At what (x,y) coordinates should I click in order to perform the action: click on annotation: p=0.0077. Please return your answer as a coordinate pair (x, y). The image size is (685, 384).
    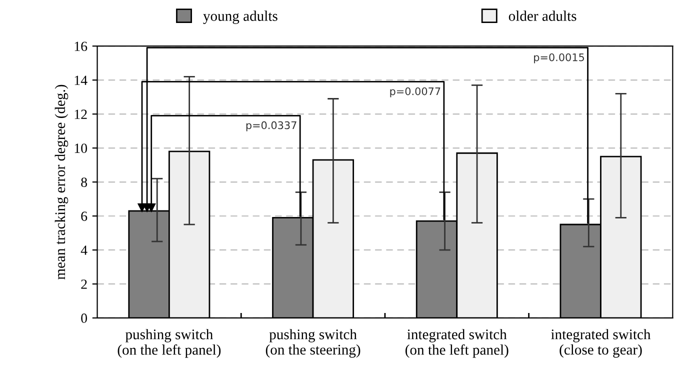
    Looking at the image, I should click on (415, 92).